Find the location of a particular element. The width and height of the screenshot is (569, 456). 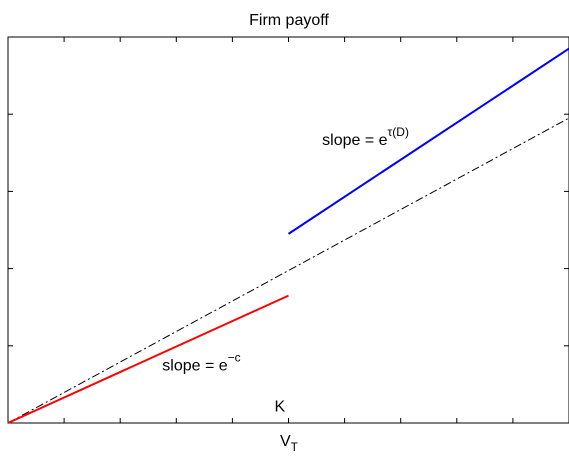

annotation-blue: slope = eτ(D) is located at coordinates (365, 137).